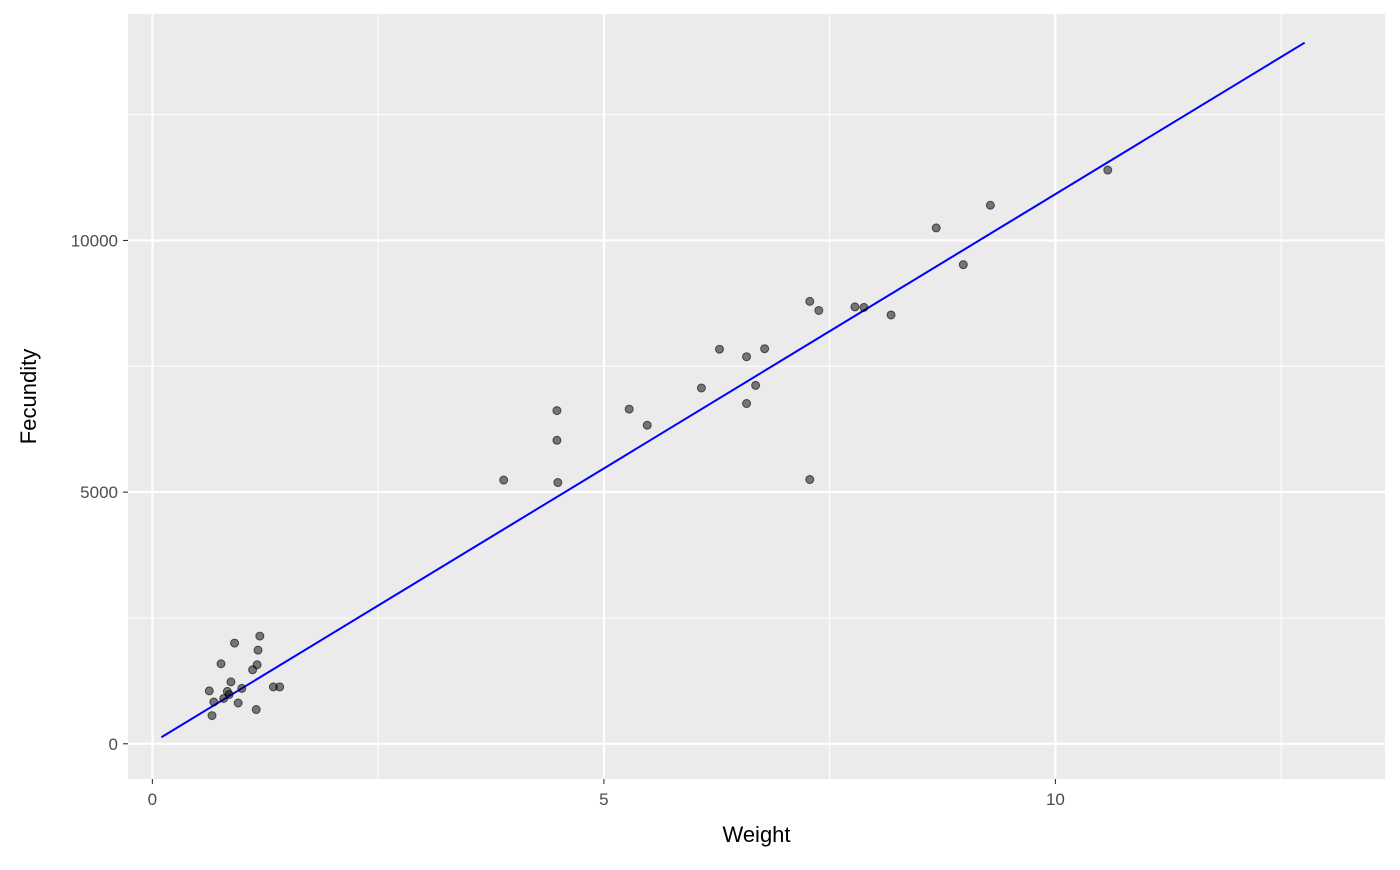  I want to click on x-tick-label: 5, so click(603, 799).